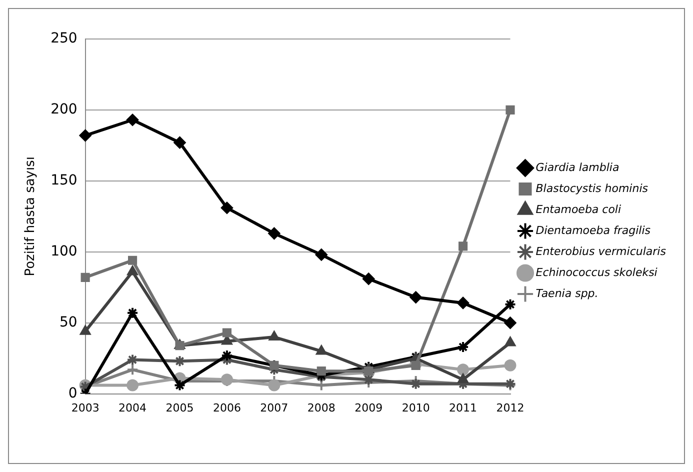 This screenshot has width=693, height=472. What do you see at coordinates (180, 407) in the screenshot?
I see `x-tick-label: 2005` at bounding box center [180, 407].